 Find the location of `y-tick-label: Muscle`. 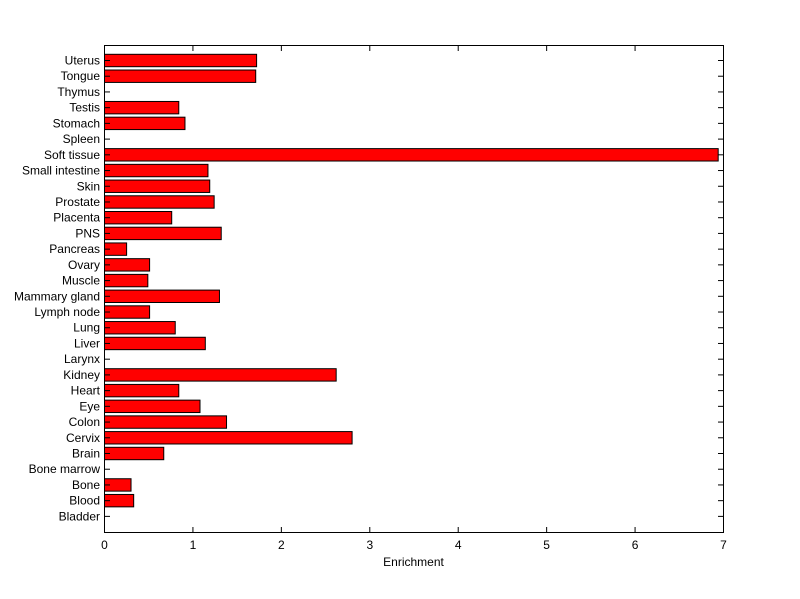

y-tick-label: Muscle is located at coordinates (81, 281).